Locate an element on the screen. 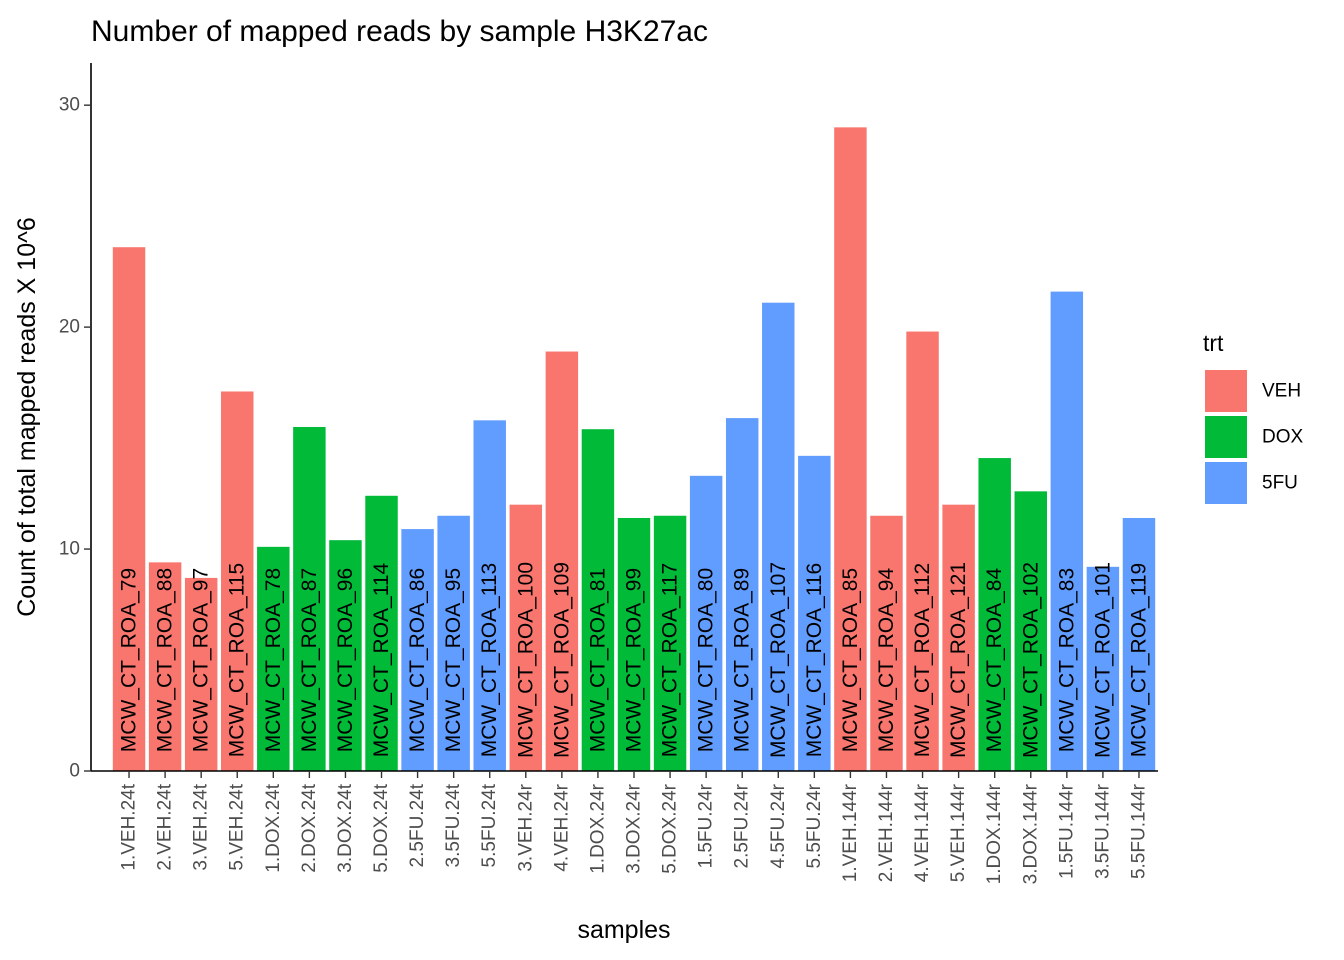 The image size is (1344, 960). x-tick-label: 5.5FU.24t is located at coordinates (489, 825).